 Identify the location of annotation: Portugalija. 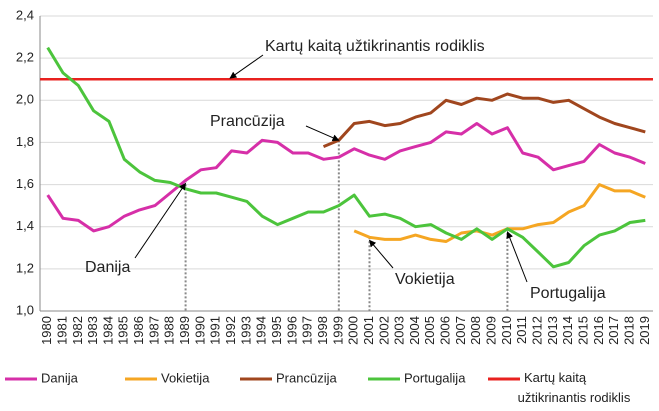
(568, 293).